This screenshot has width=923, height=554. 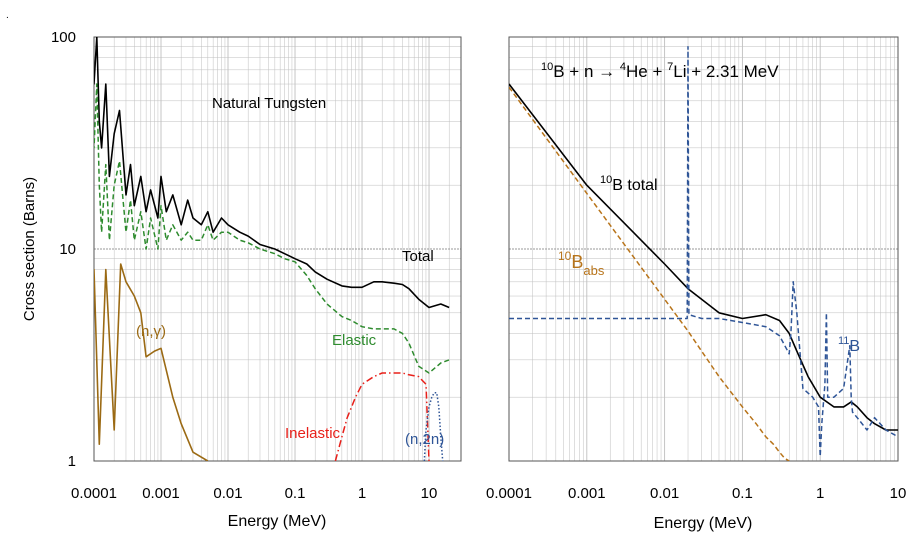 I want to click on y-tick-label: 100, so click(x=63, y=37).